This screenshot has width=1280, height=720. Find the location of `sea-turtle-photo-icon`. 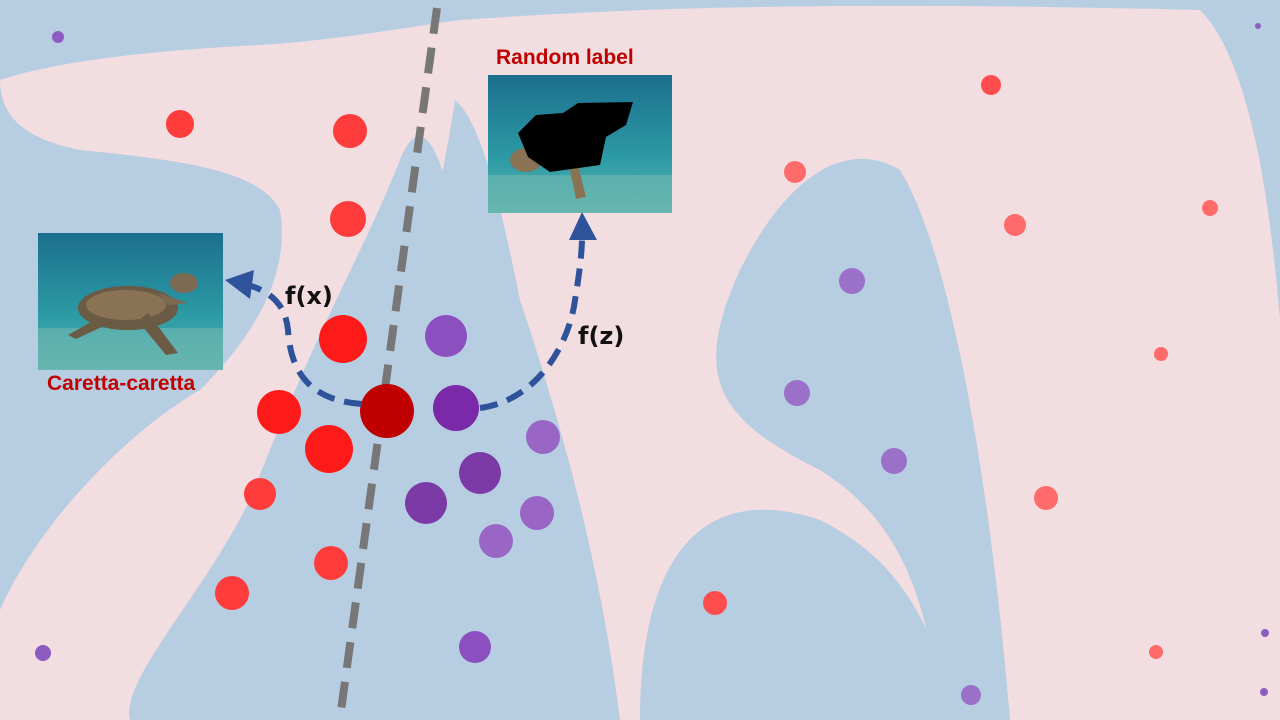

sea-turtle-photo-icon is located at coordinates (130, 301).